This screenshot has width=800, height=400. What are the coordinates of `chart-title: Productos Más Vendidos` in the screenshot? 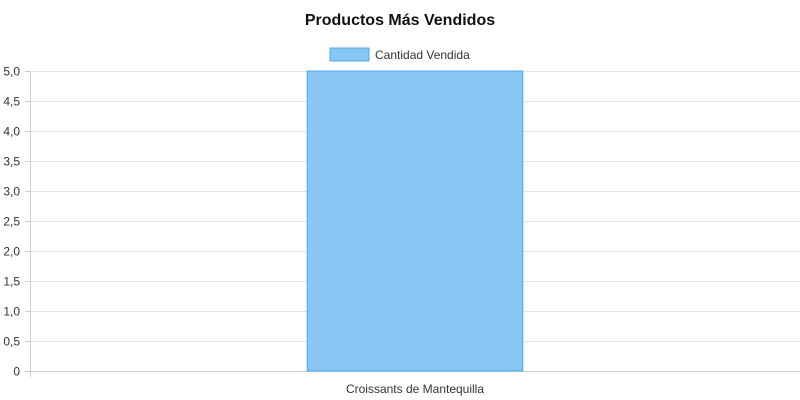 It's located at (400, 20).